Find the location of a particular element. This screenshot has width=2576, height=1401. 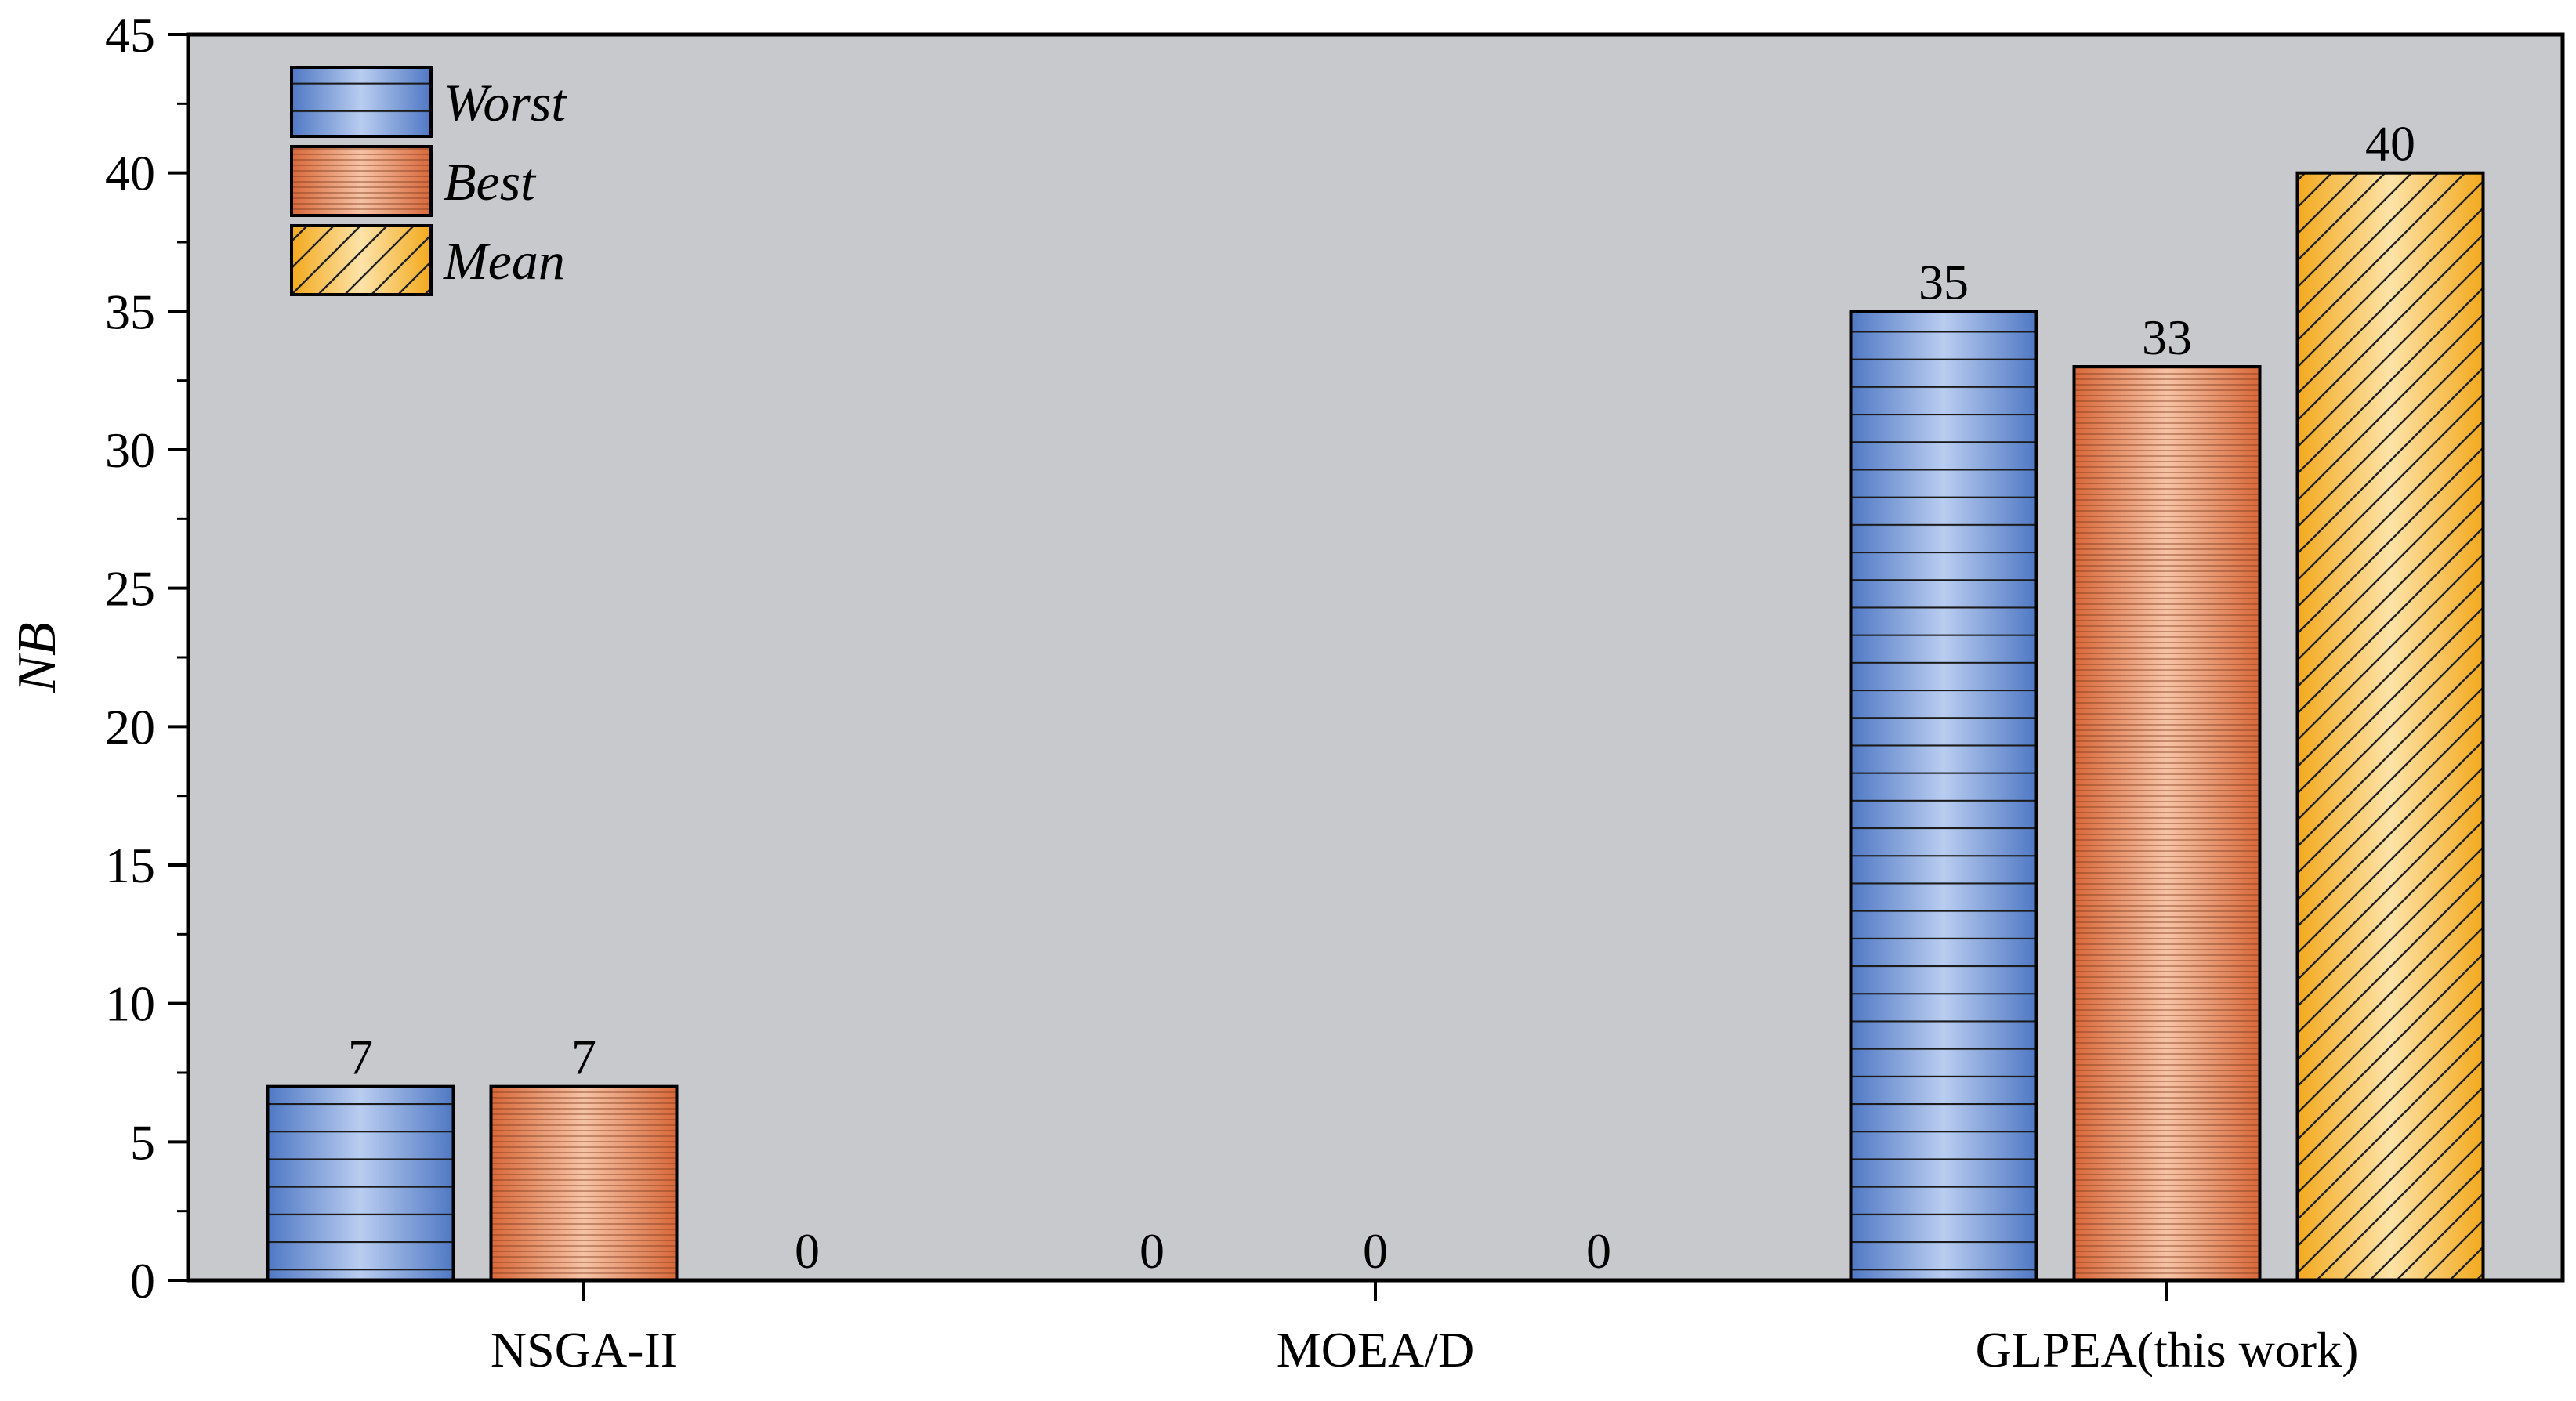

bar-label-best-0: 7 is located at coordinates (583, 1057).